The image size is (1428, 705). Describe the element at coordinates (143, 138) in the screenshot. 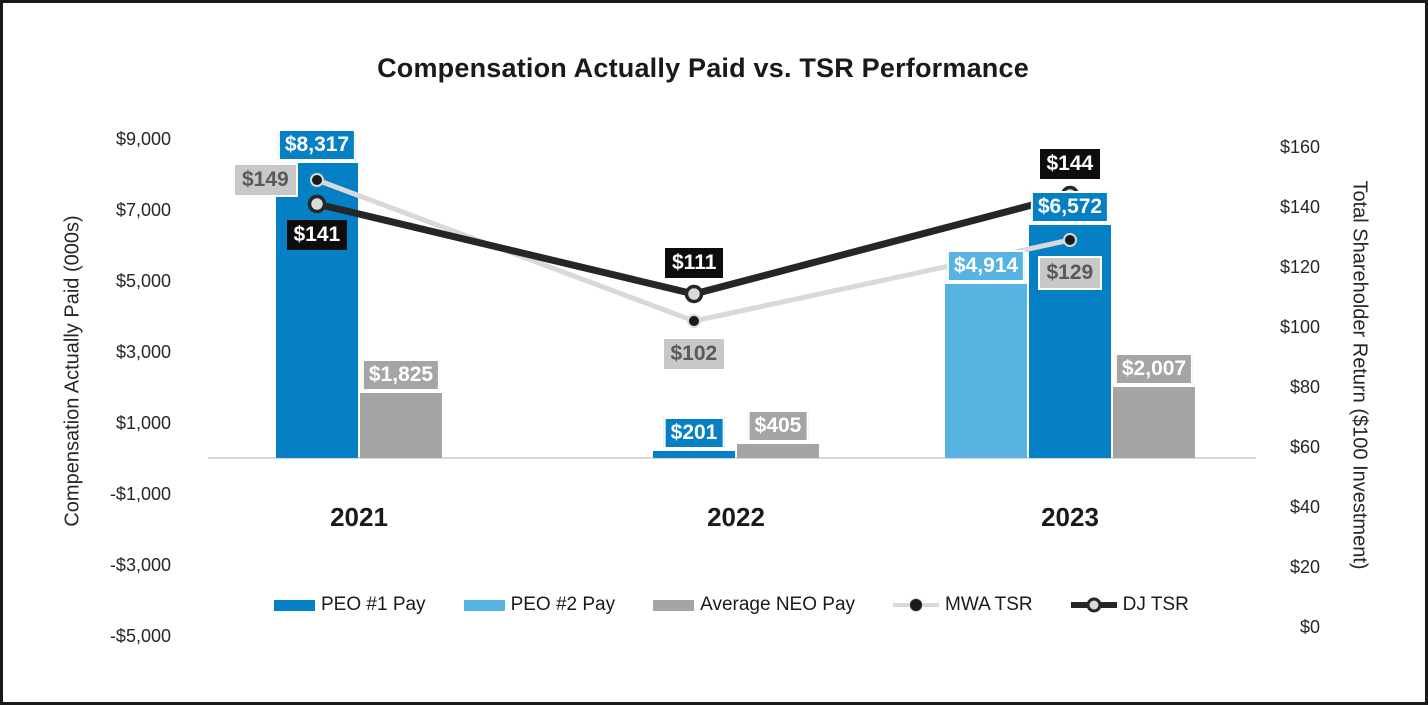

I see `left-axis-tick: $9,000` at that location.